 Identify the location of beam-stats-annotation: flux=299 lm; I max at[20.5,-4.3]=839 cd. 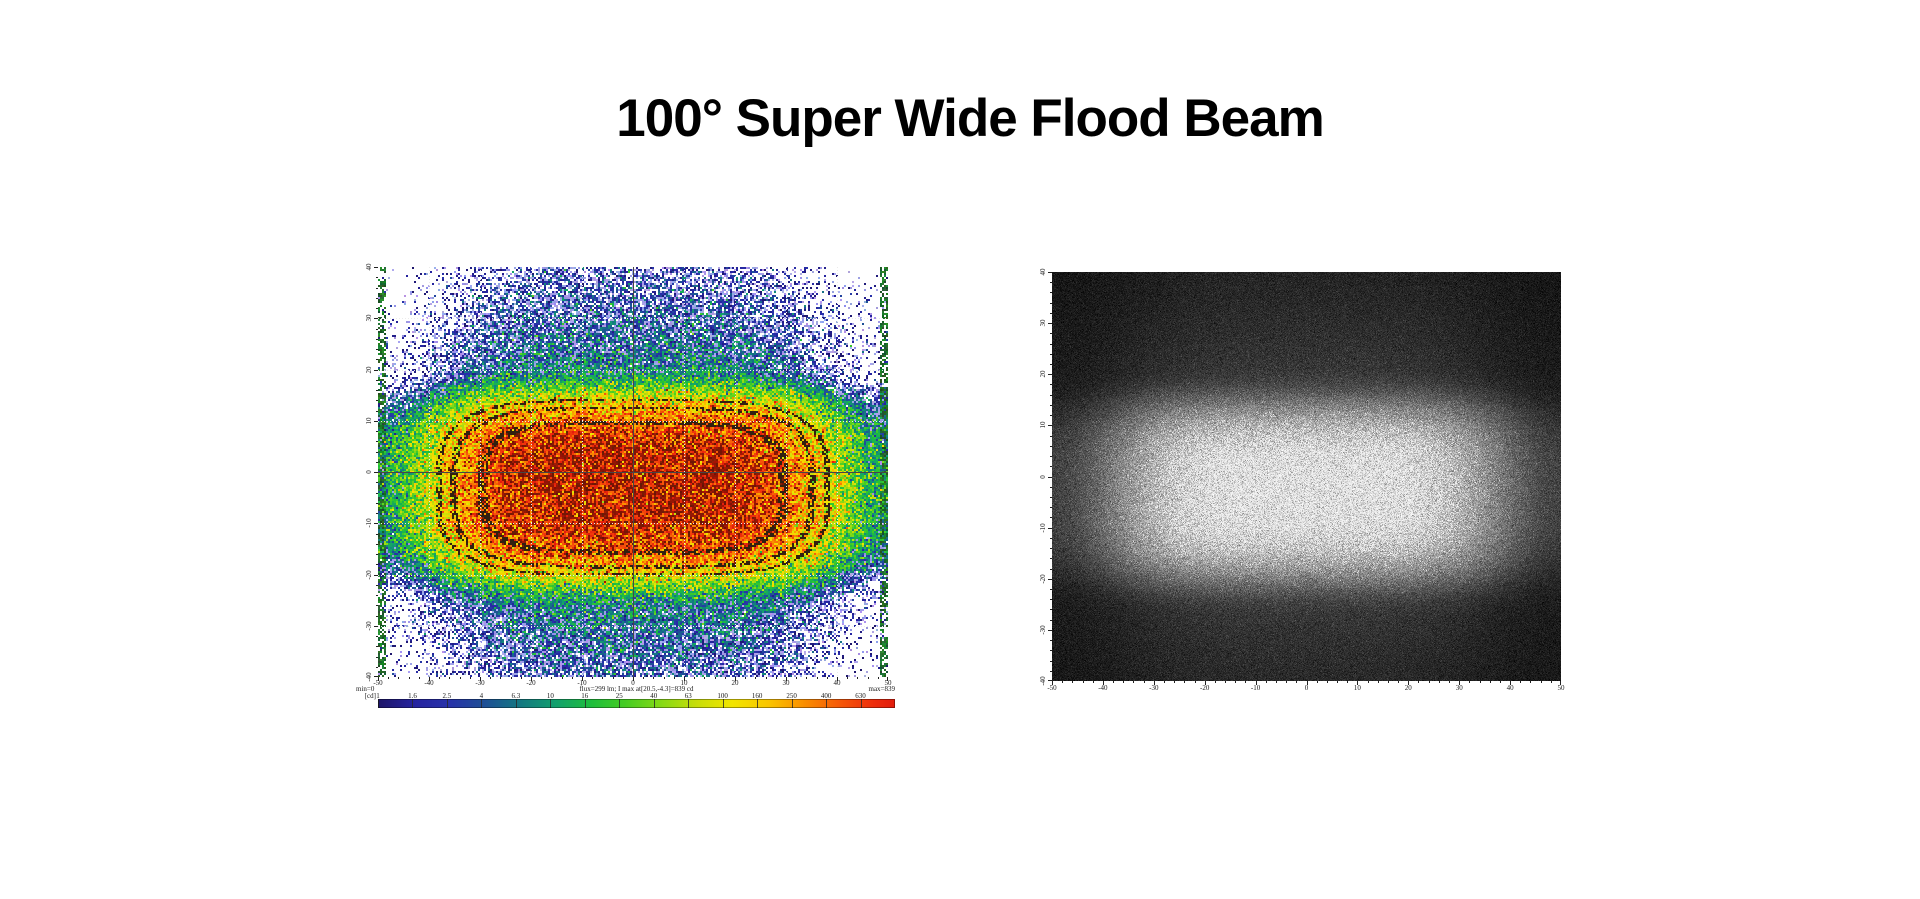
(636, 689).